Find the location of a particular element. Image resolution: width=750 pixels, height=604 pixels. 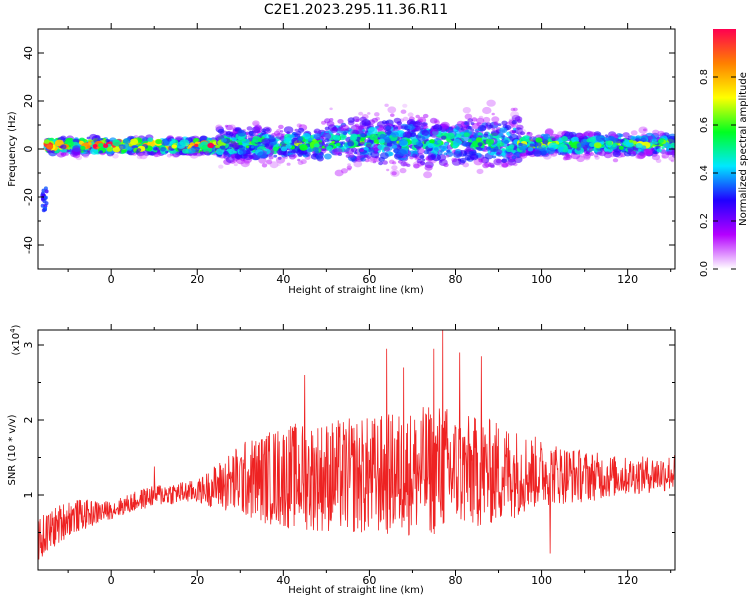

colorbar-ticks: 0.0 0.2 0.4 0.6 0.8 is located at coordinates (717, 173).